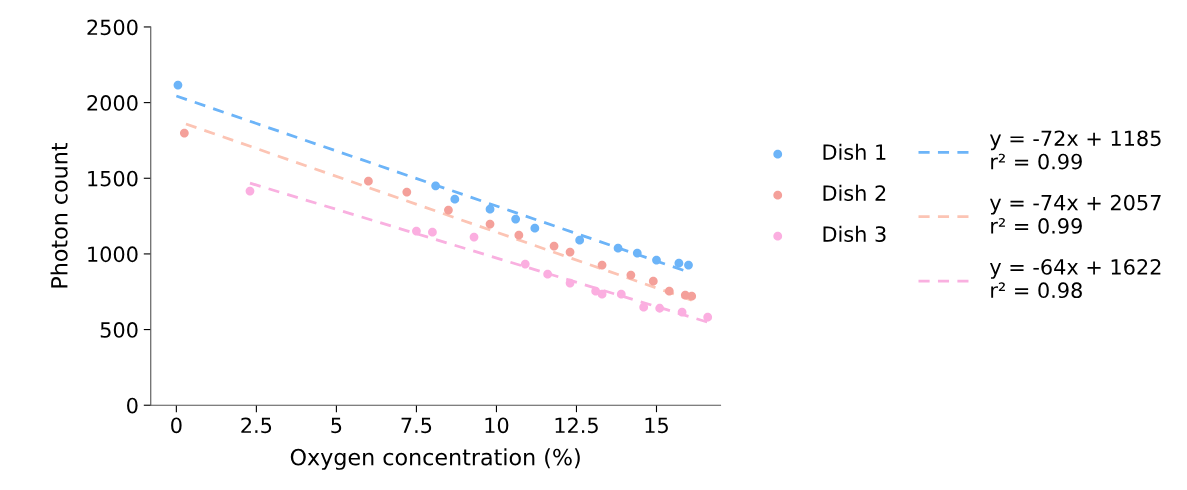 The width and height of the screenshot is (1187, 490). I want to click on x-tick-label: 15, so click(656, 425).